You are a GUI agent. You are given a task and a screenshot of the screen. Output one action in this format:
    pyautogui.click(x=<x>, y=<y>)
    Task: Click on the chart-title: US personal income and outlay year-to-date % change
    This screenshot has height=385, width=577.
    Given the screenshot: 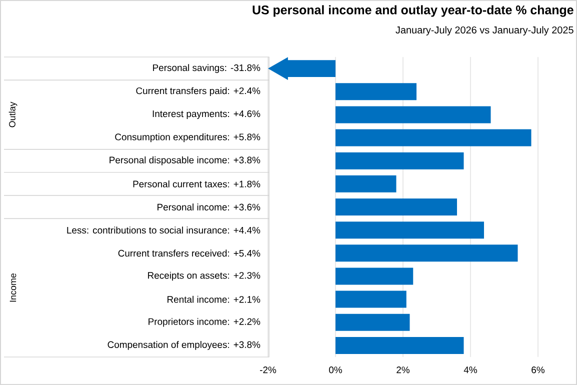 What is the action you would take?
    pyautogui.click(x=413, y=11)
    